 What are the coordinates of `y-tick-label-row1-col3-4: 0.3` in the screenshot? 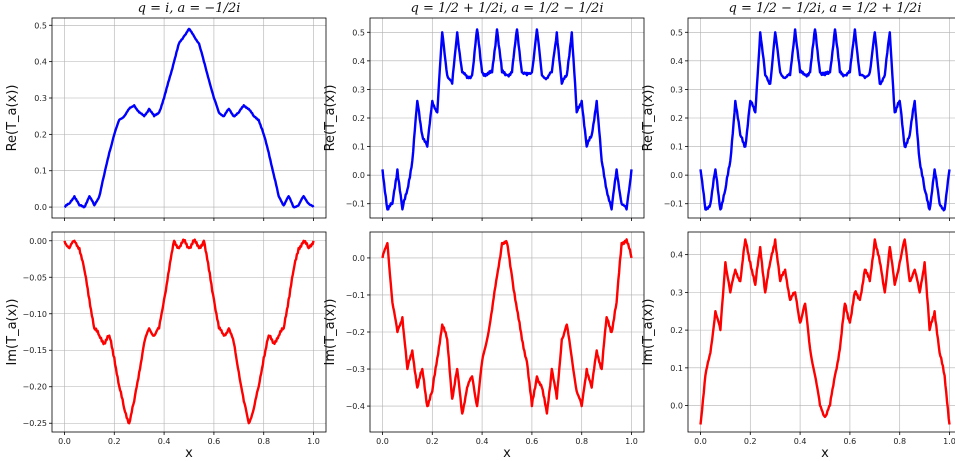 It's located at (676, 89).